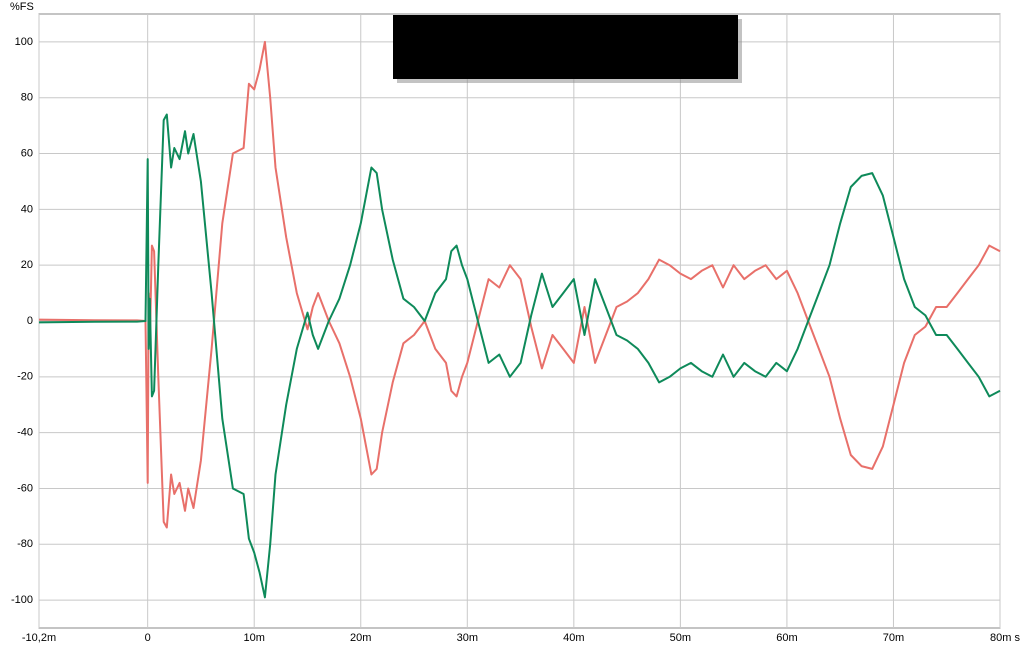  What do you see at coordinates (467, 638) in the screenshot?
I see `x-tick-label: 30m` at bounding box center [467, 638].